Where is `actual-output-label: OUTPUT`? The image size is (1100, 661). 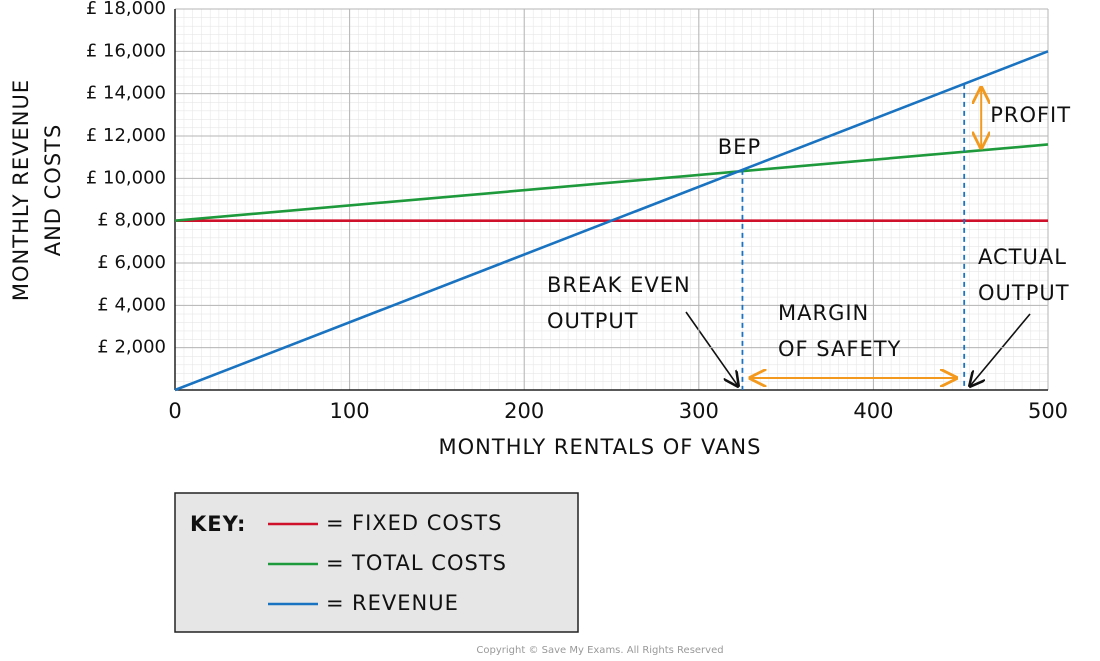
actual-output-label: OUTPUT is located at coordinates (1024, 293).